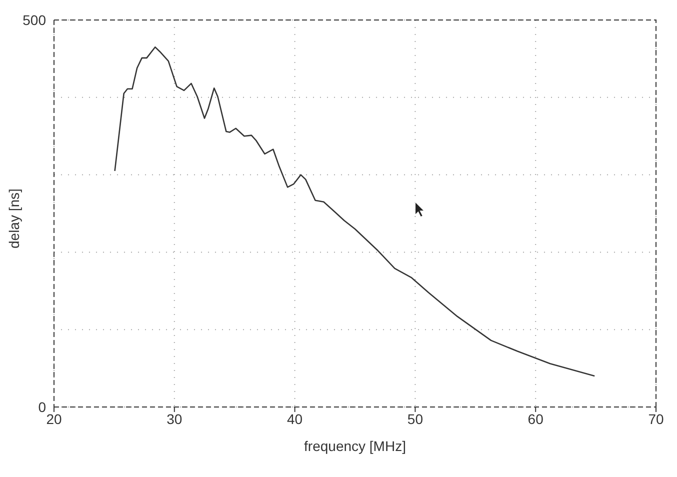  I want to click on x-tick-label: 50, so click(415, 418).